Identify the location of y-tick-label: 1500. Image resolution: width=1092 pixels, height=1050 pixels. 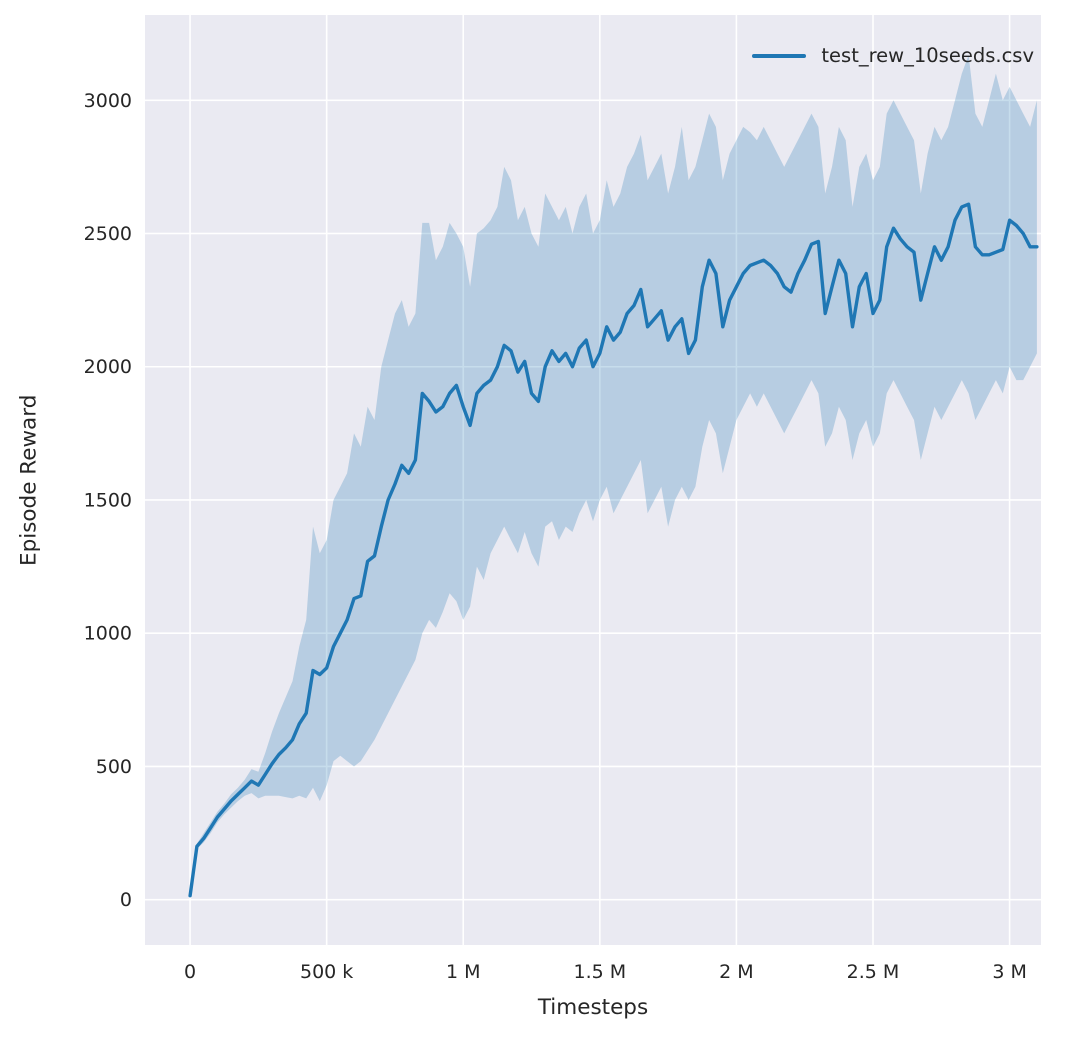
(108, 500).